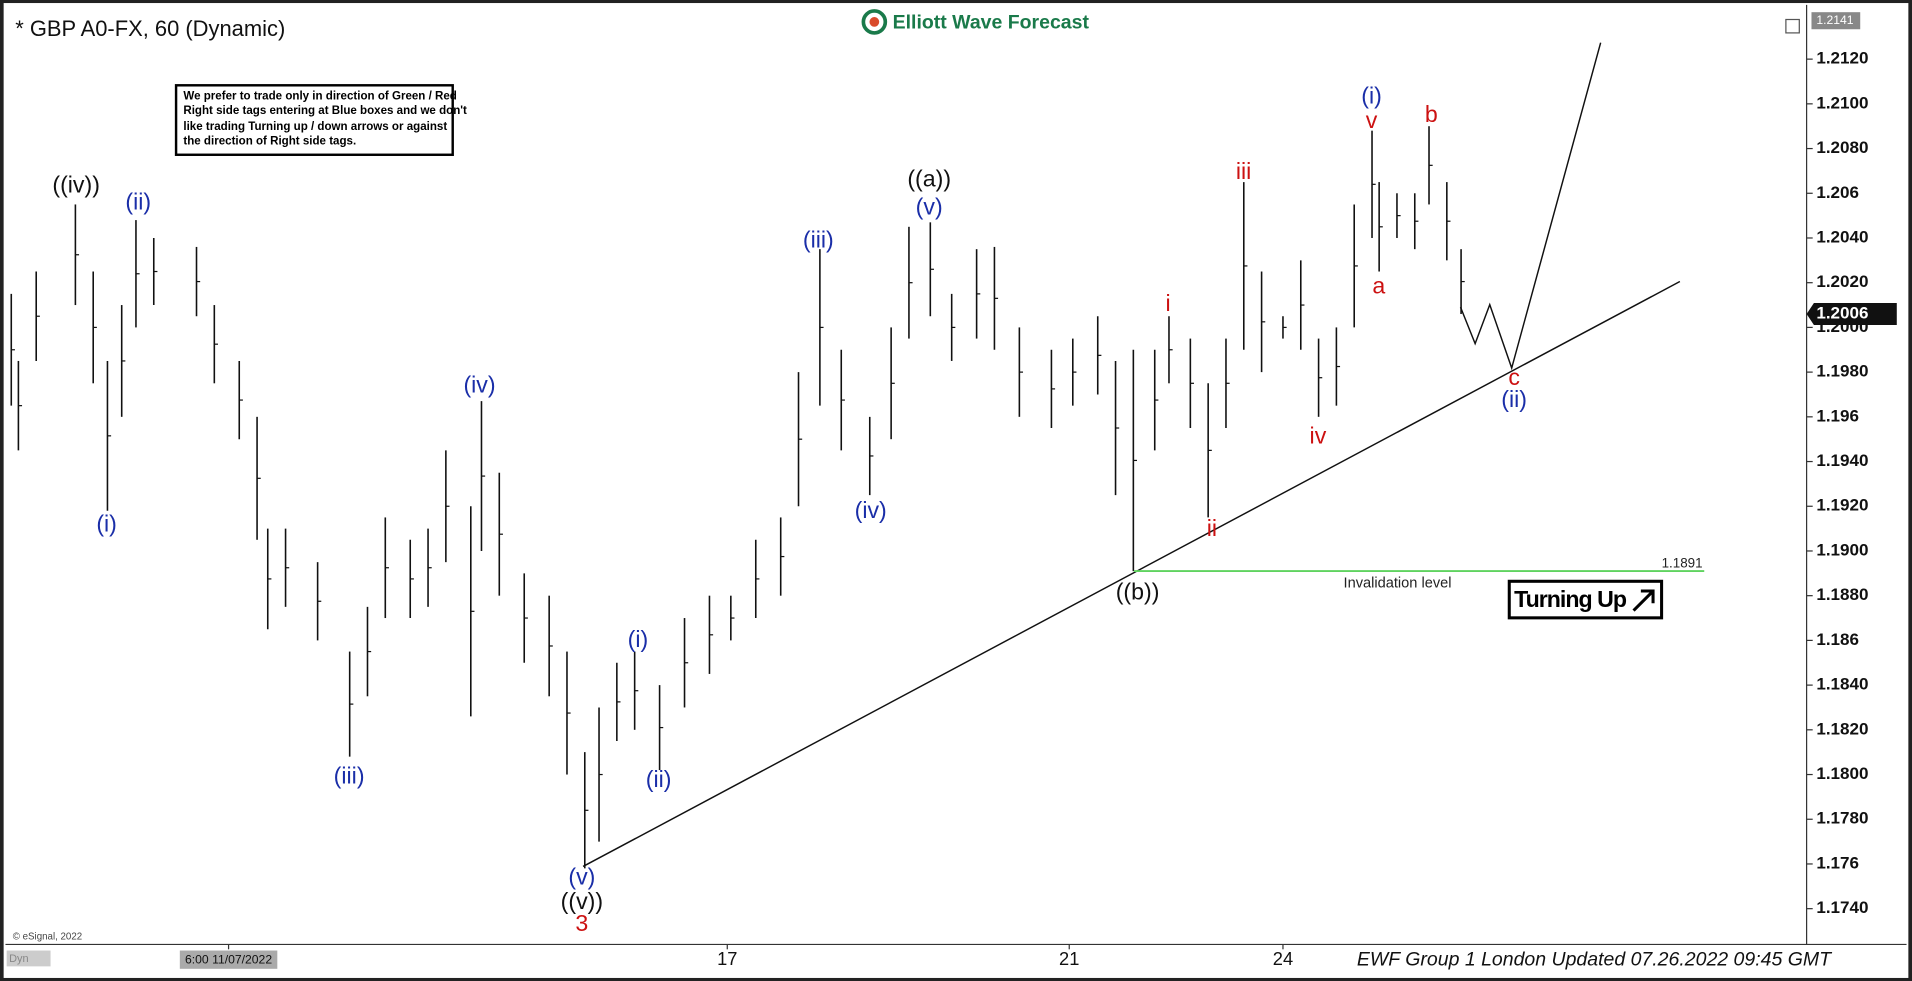 Image resolution: width=1912 pixels, height=981 pixels. What do you see at coordinates (1842, 818) in the screenshot?
I see `y-tick-label: 1.1780` at bounding box center [1842, 818].